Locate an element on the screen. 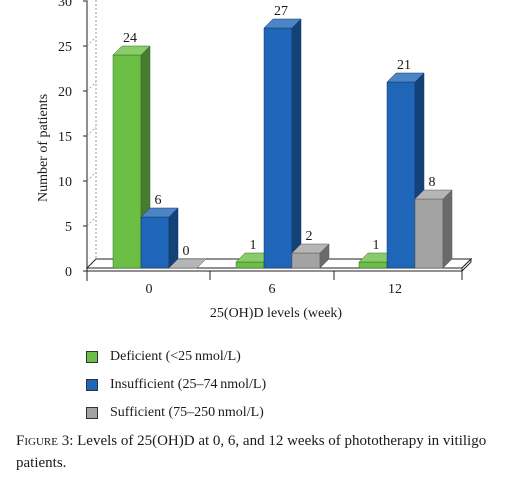 Image resolution: width=508 pixels, height=482 pixels. legend-label-sufficient: Sufficient (75–250 nmol/L) is located at coordinates (187, 412).